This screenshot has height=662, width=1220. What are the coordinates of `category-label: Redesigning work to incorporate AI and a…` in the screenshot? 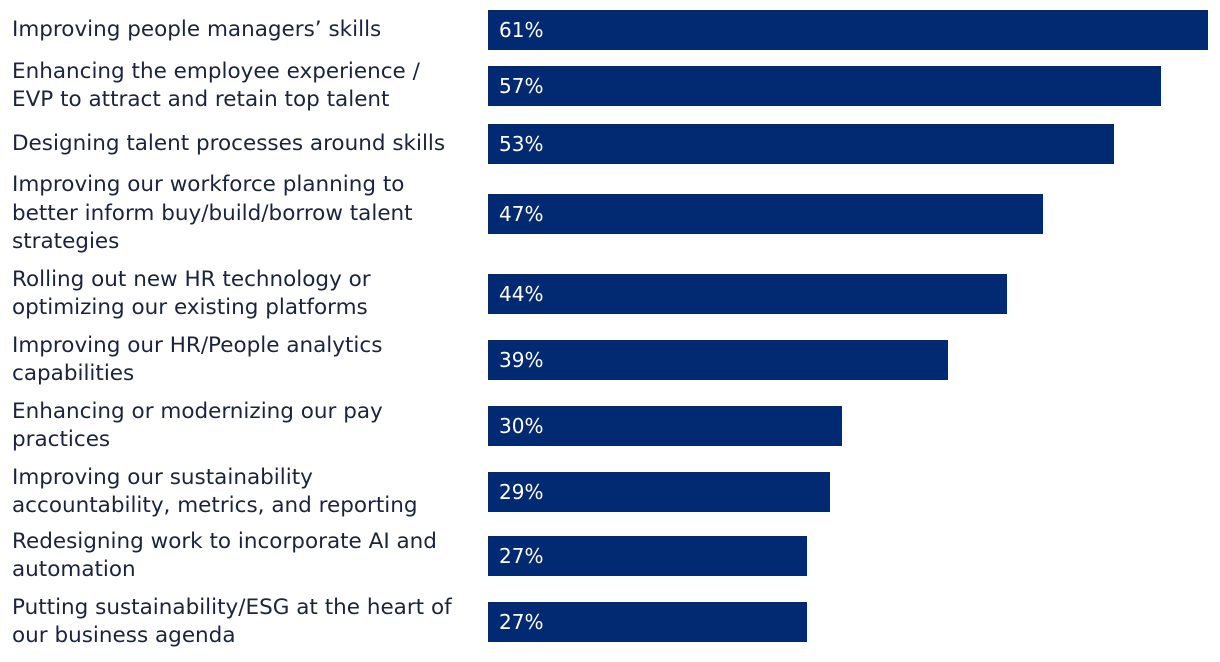 It's located at (224, 555).